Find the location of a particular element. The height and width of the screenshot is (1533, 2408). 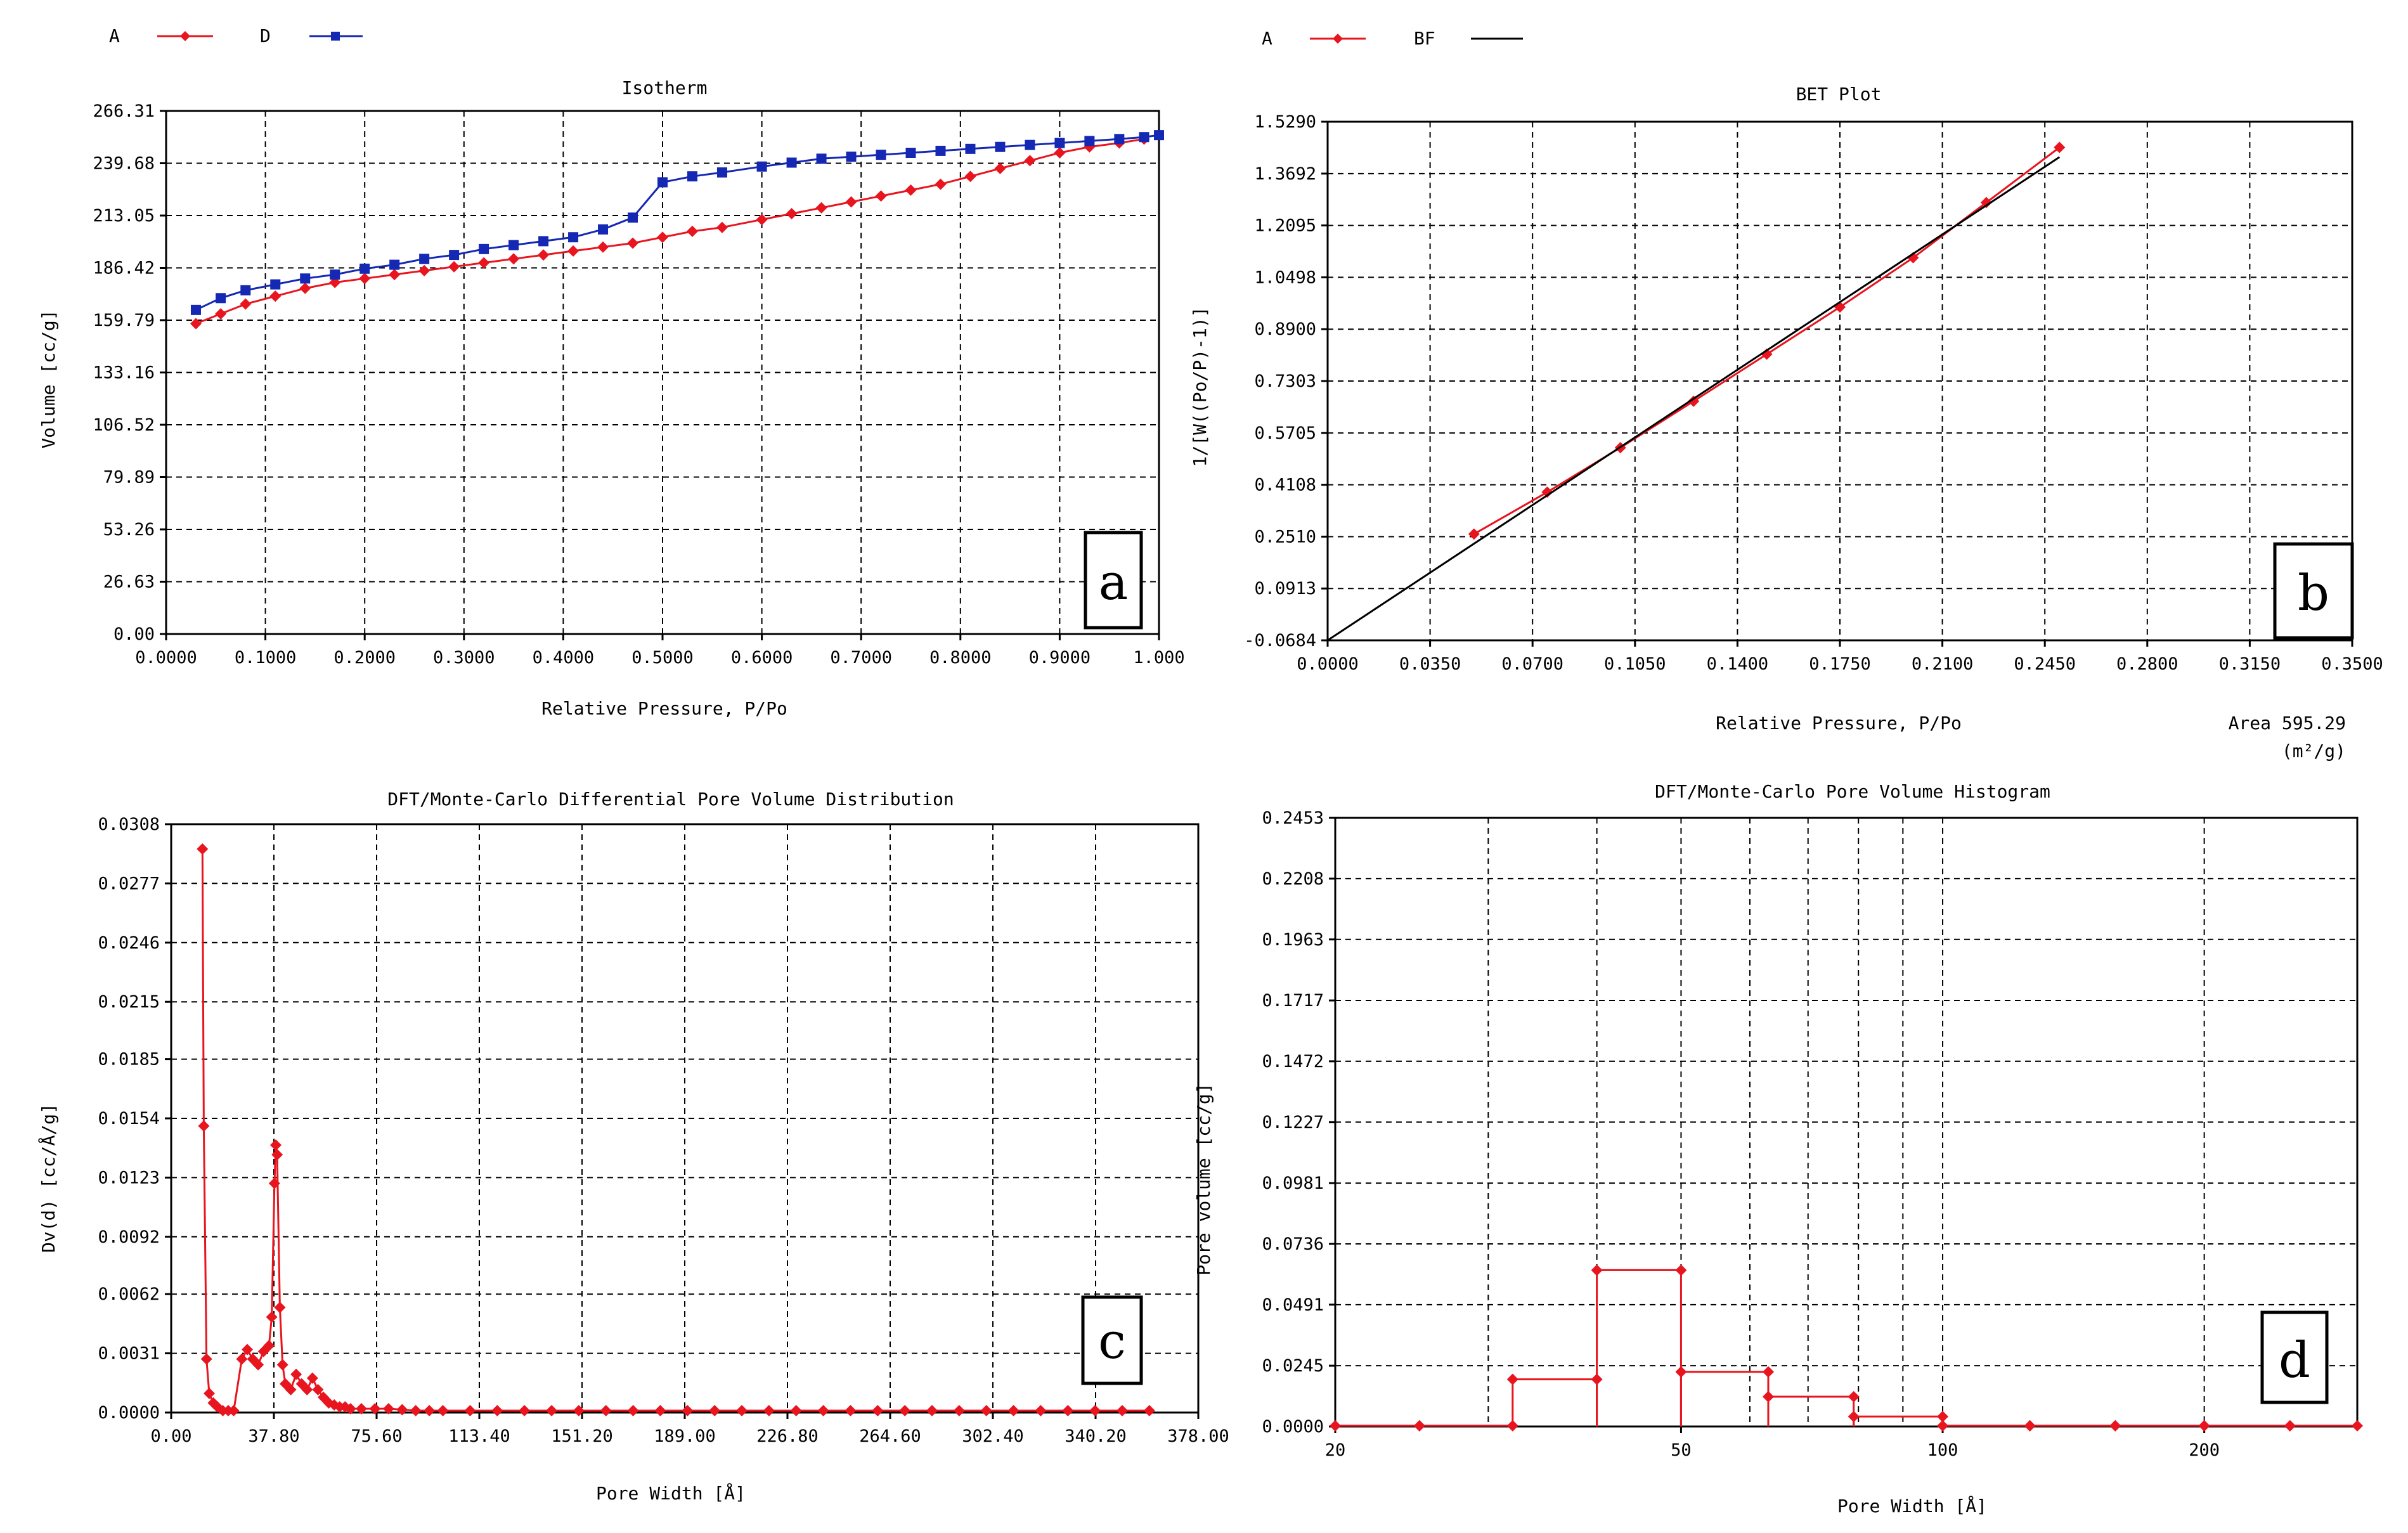

chart-d-bin-7-start-marker is located at coordinates (1943, 1426).